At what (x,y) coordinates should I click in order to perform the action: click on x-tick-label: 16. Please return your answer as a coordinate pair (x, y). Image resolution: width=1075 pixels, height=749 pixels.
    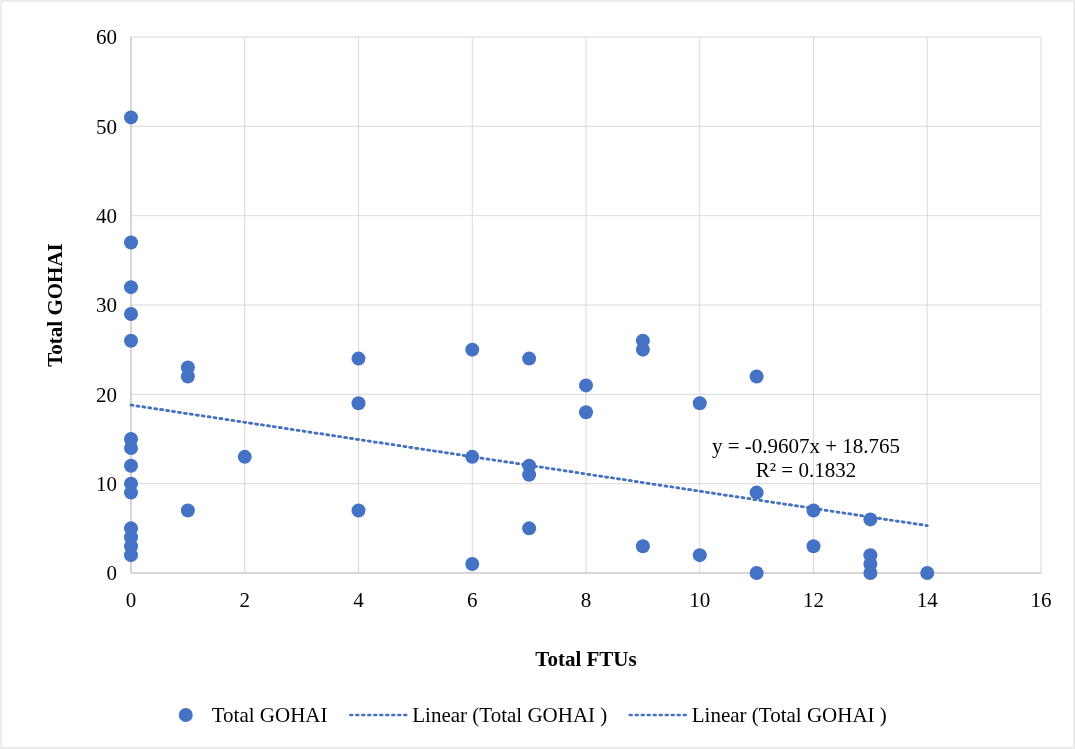
    Looking at the image, I should click on (1041, 600).